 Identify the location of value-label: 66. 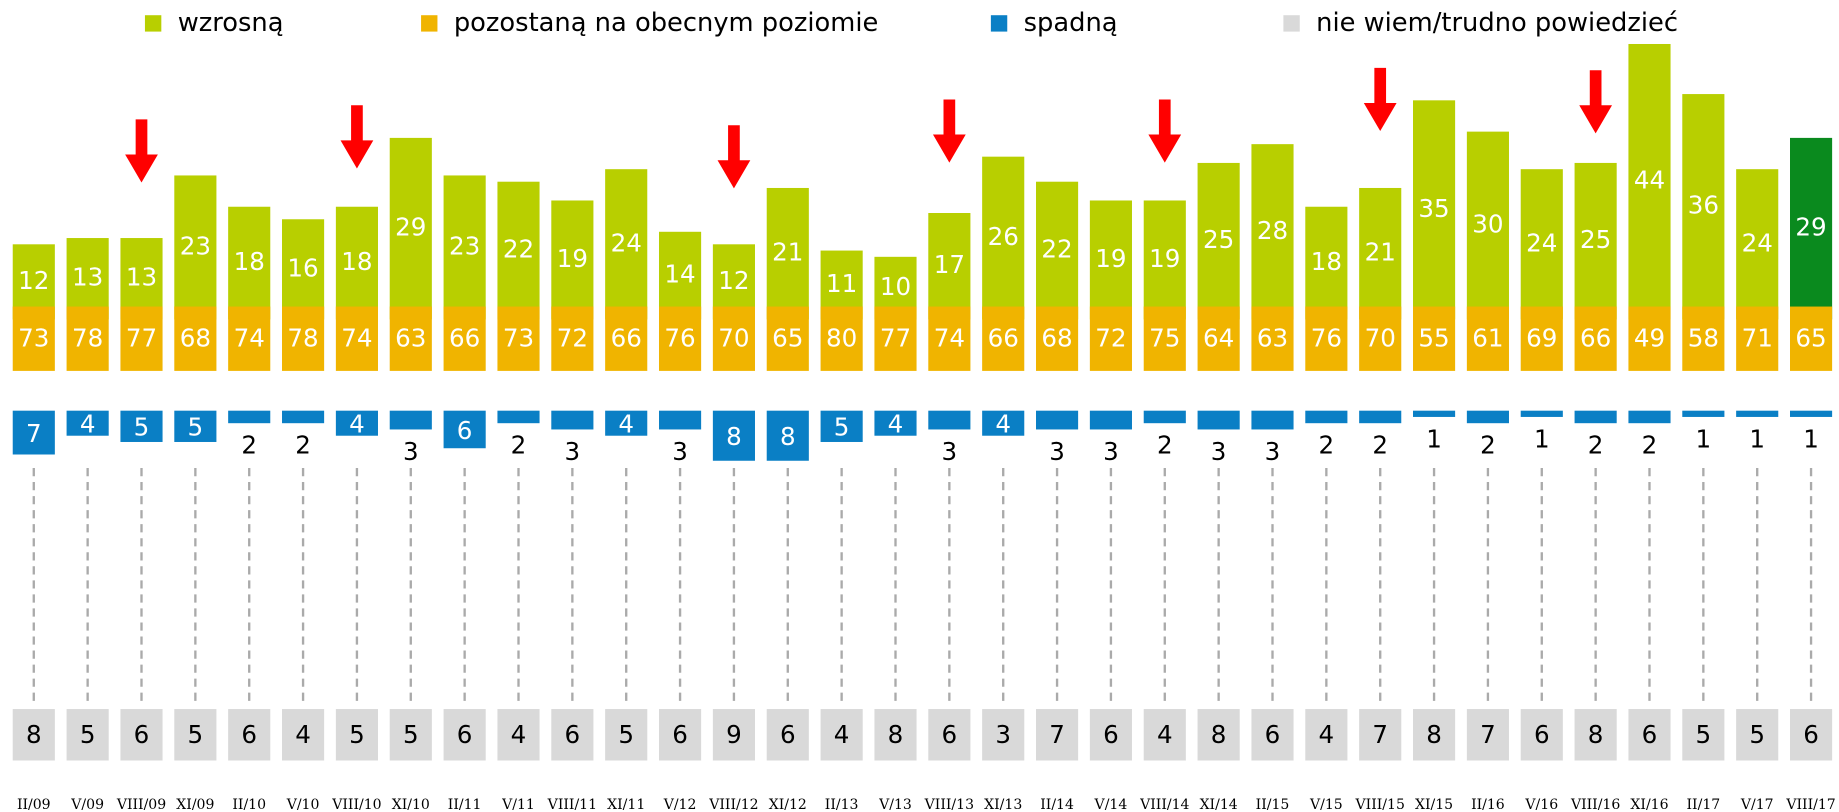
(1595, 337).